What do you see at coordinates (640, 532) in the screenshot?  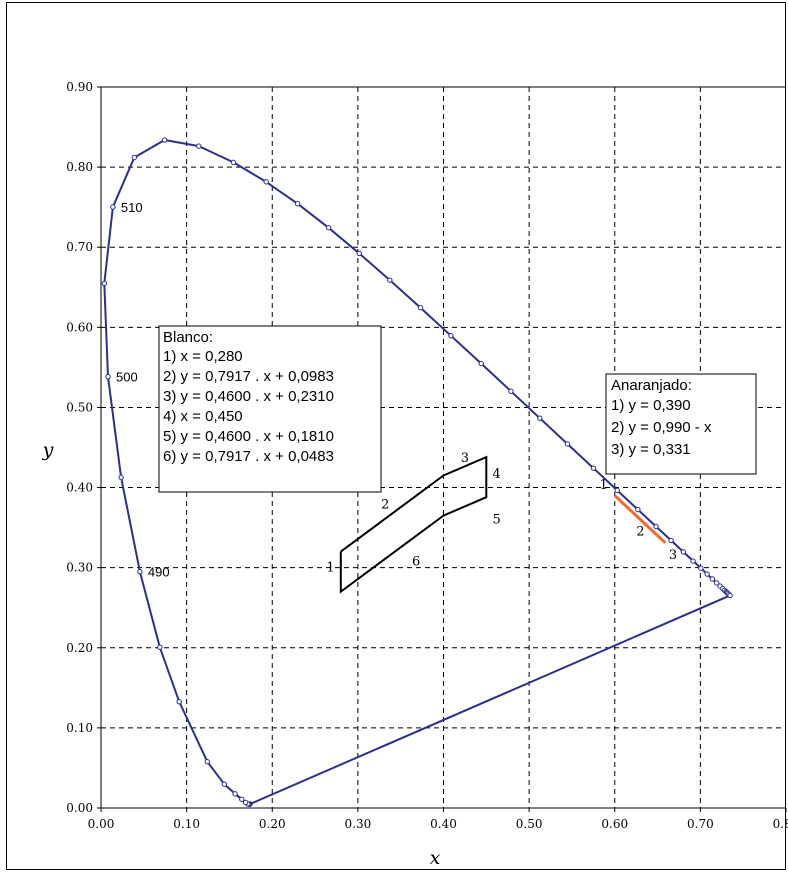 I see `anaranjado-edge-label: 2` at bounding box center [640, 532].